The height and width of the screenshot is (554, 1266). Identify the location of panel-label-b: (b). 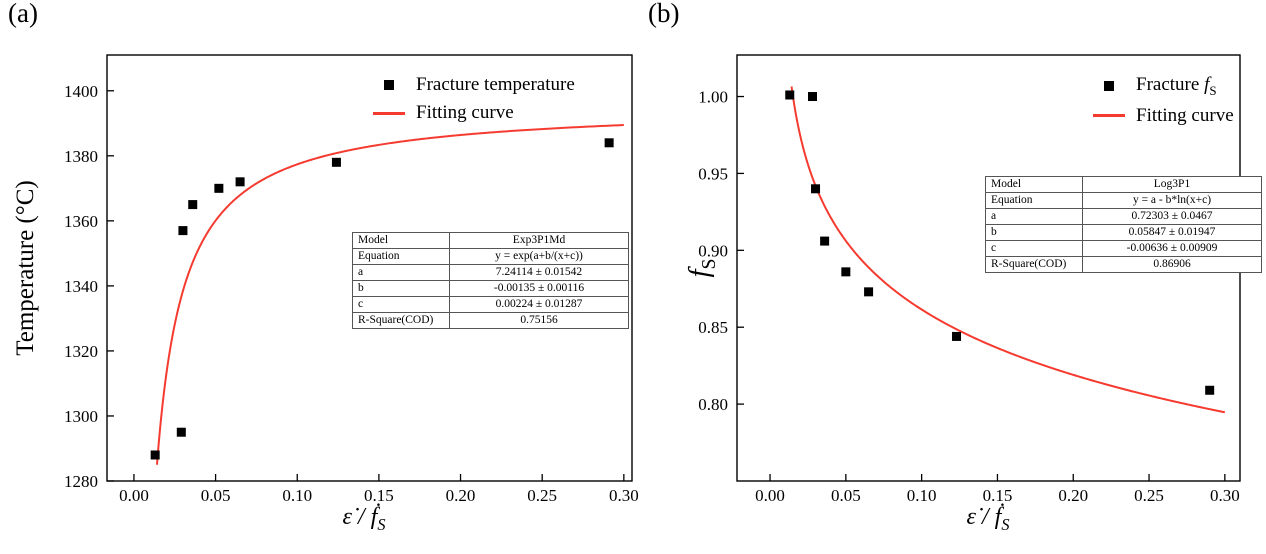
(664, 14).